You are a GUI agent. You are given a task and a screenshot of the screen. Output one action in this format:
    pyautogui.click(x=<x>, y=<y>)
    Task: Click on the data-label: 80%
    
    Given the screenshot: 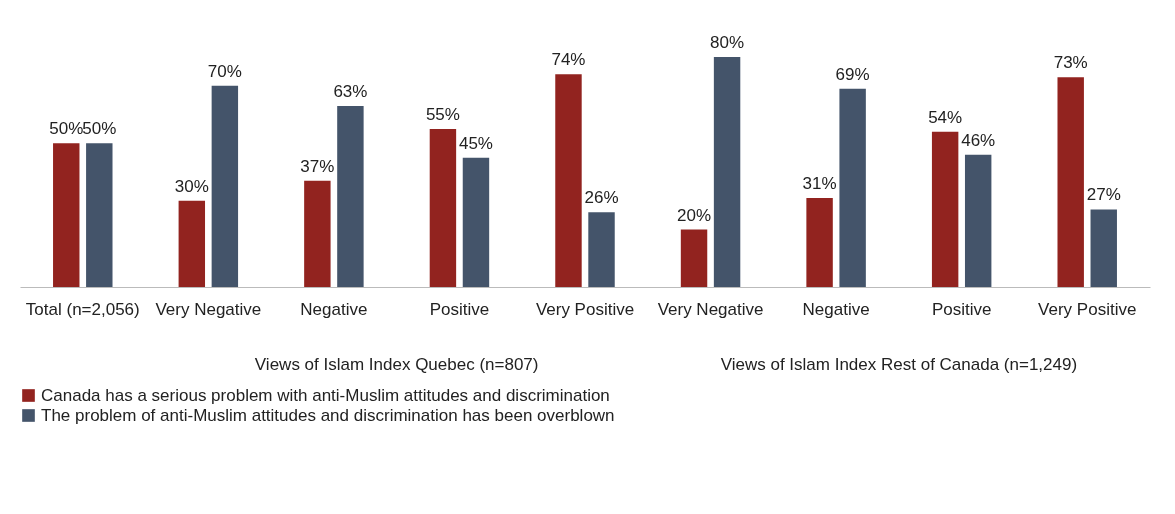 What is the action you would take?
    pyautogui.click(x=727, y=42)
    